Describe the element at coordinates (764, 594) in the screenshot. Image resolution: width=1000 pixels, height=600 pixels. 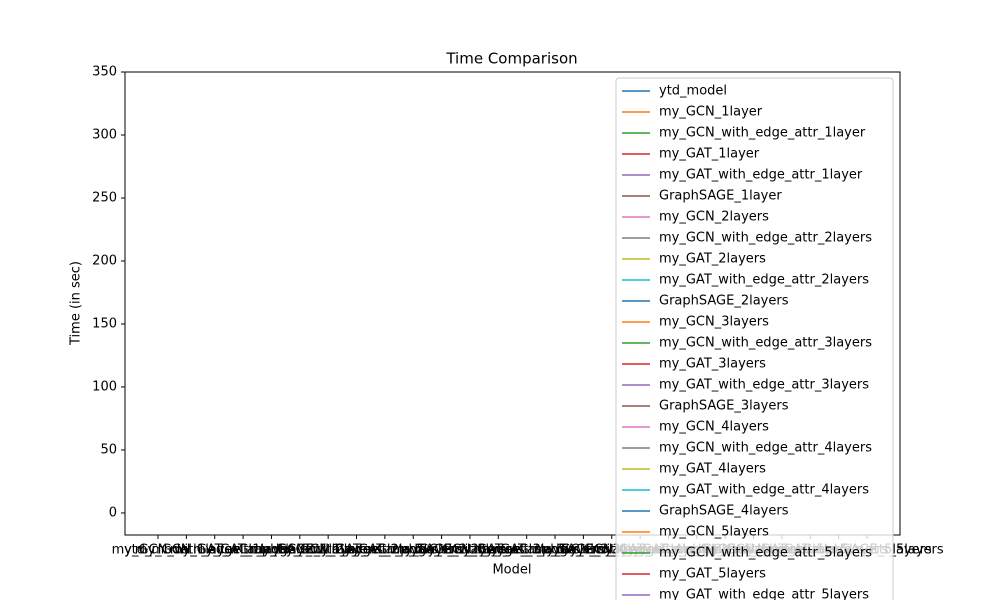
I see `legend-label: my_GAT_with_edge_attr_5layers` at that location.